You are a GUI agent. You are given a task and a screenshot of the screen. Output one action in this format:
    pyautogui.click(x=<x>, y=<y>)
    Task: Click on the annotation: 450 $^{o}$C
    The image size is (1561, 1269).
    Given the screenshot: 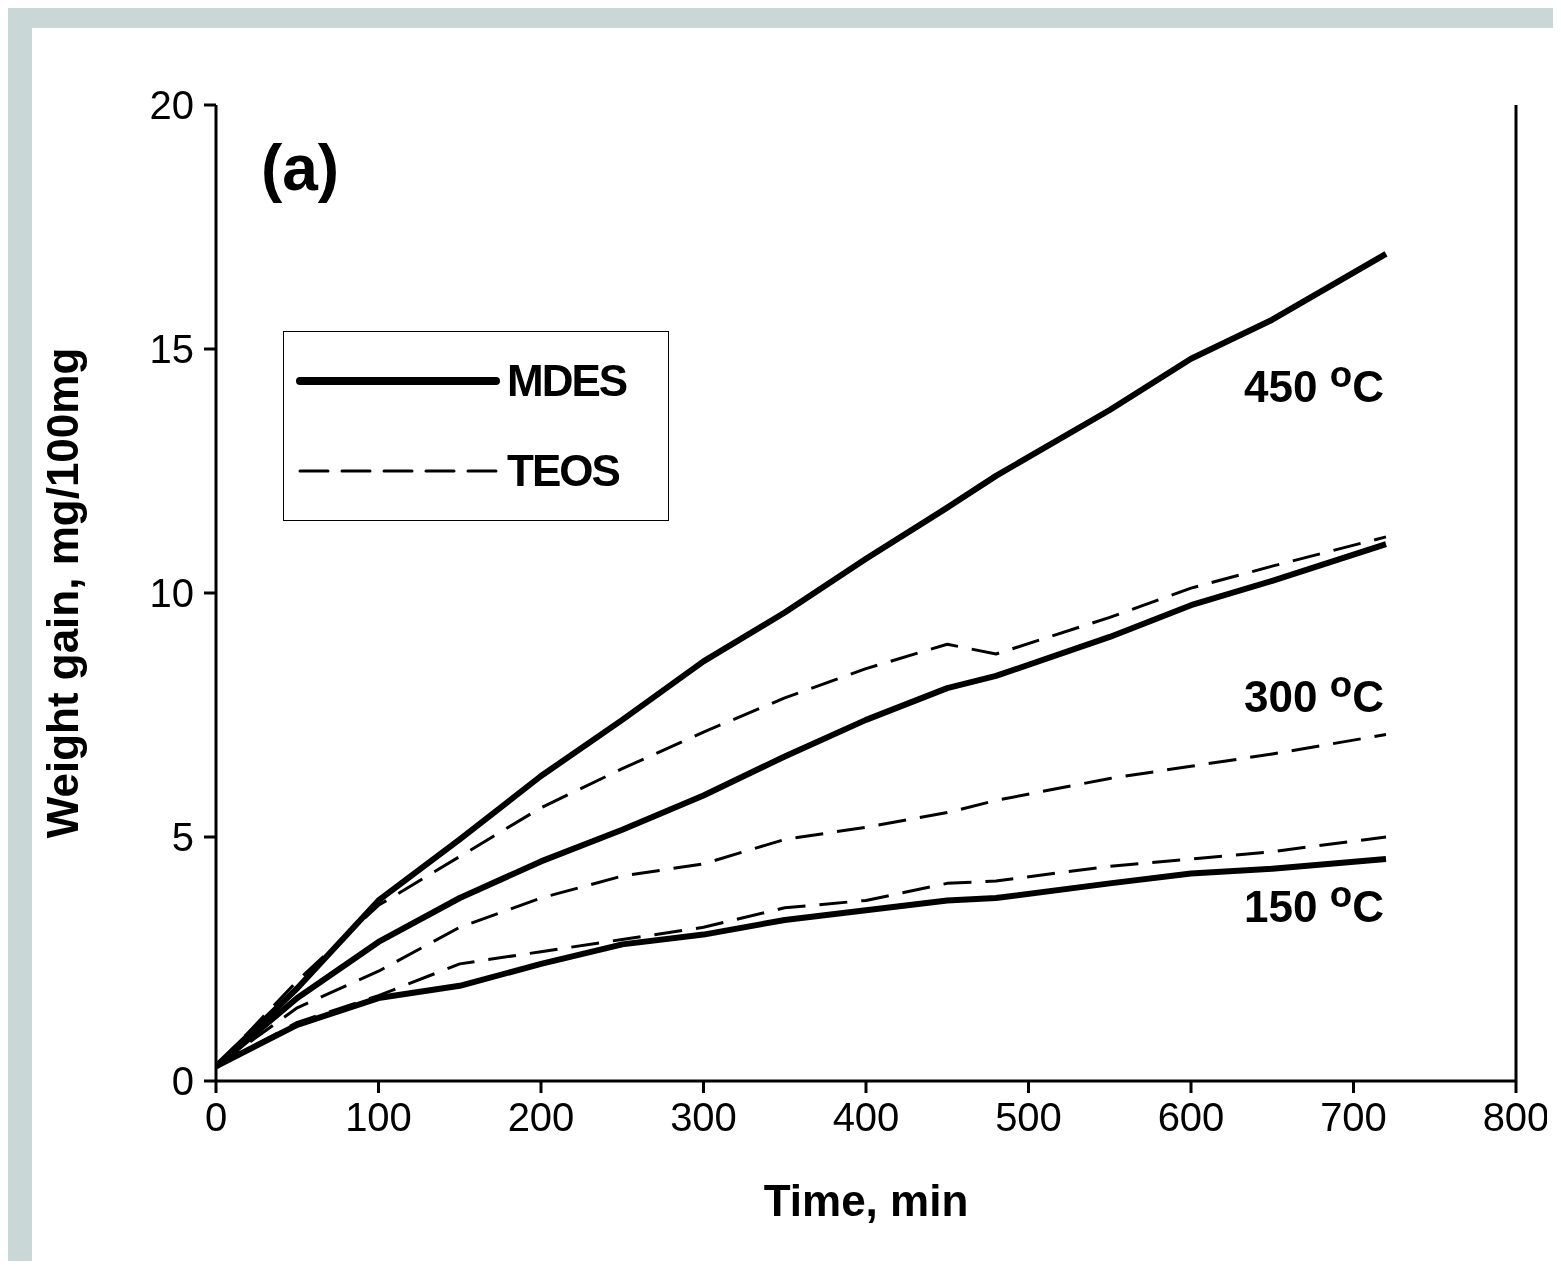 What is the action you would take?
    pyautogui.click(x=1314, y=383)
    